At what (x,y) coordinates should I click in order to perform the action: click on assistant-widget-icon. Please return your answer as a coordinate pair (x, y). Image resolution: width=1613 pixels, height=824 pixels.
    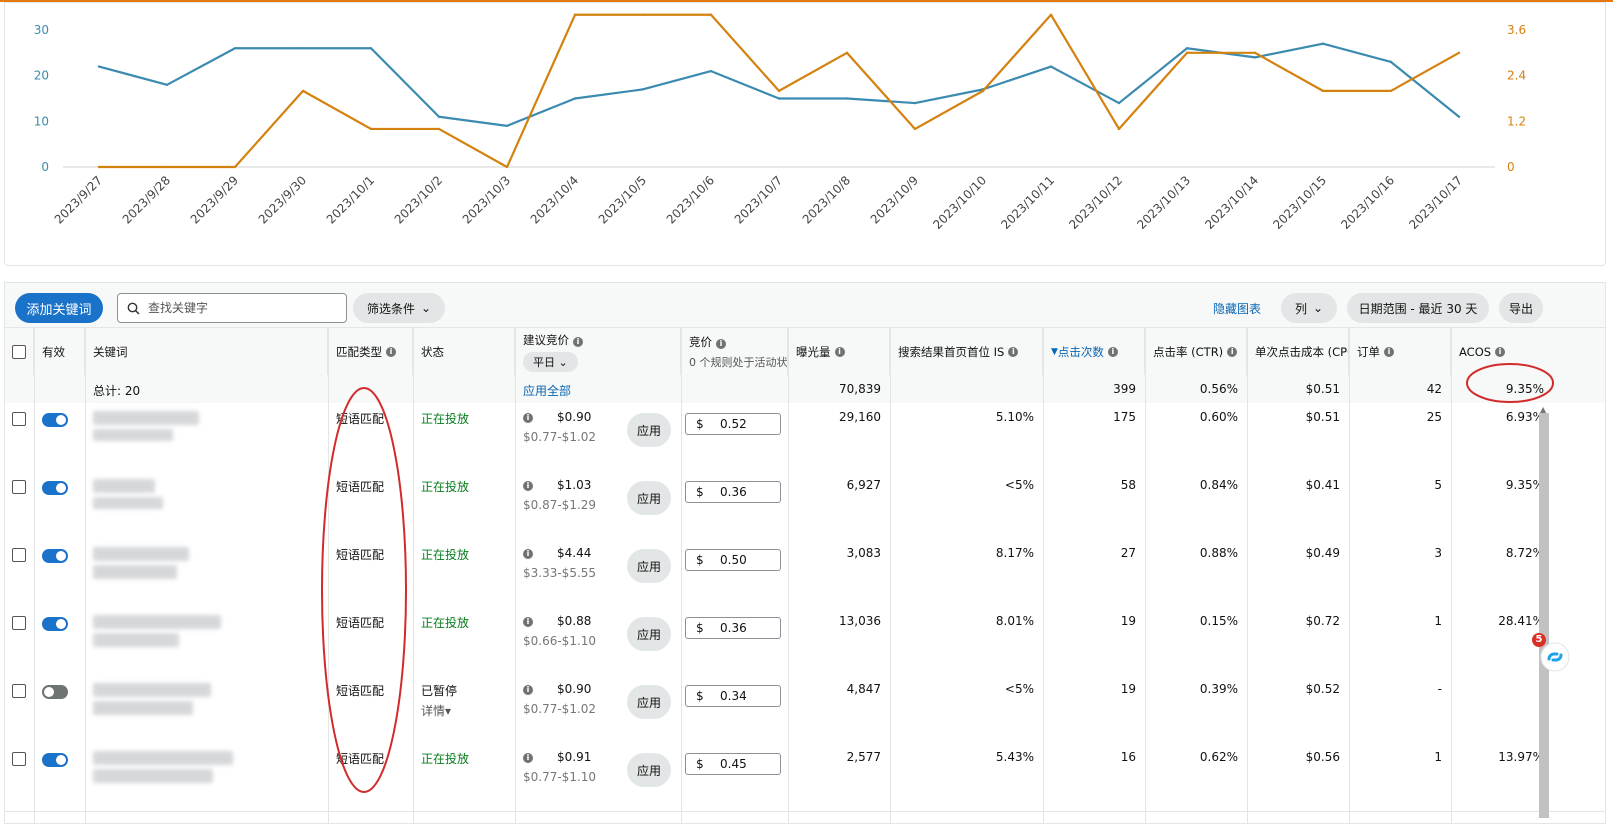
    Looking at the image, I should click on (1555, 657).